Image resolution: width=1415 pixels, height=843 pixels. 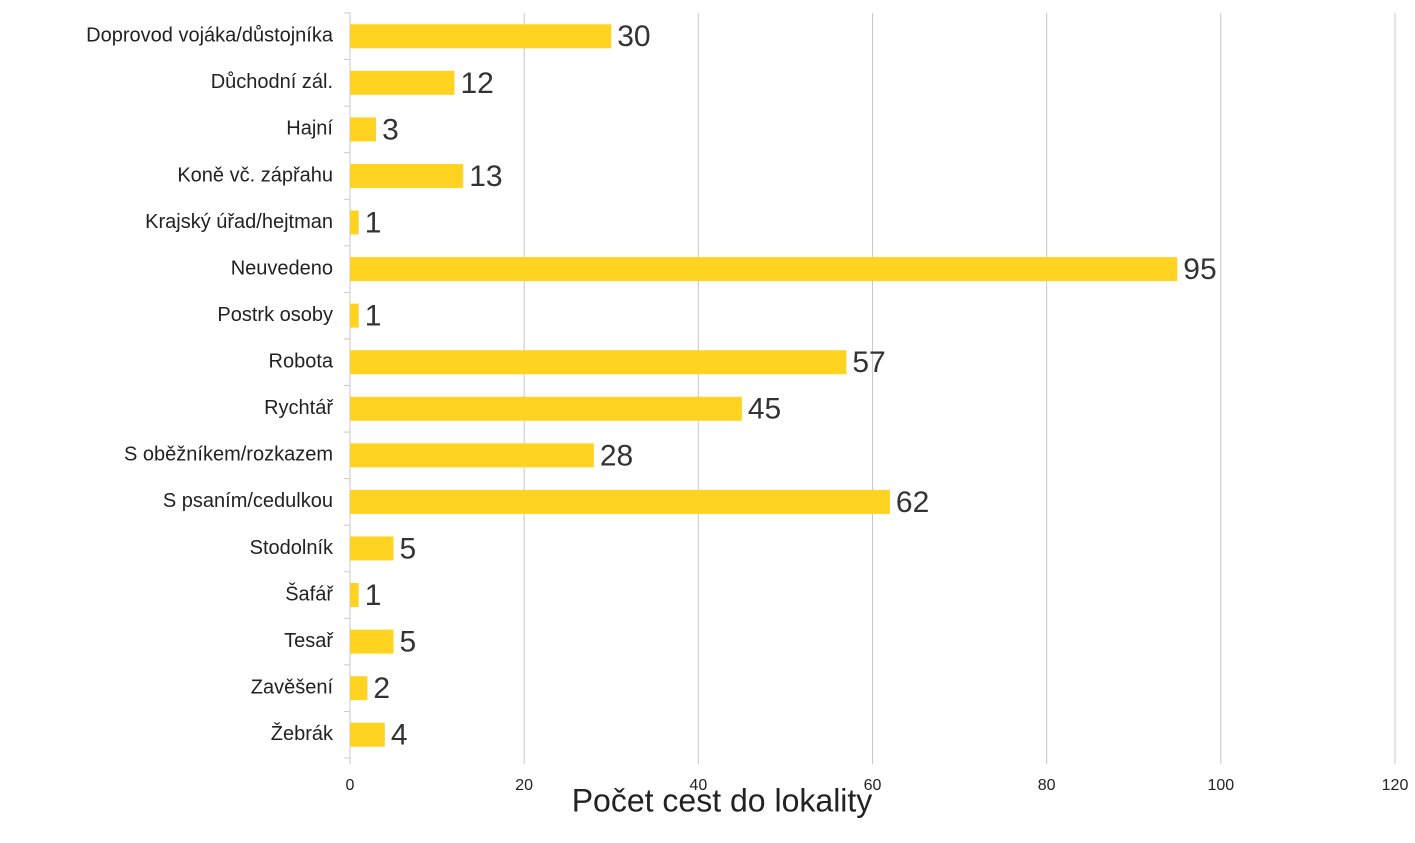 What do you see at coordinates (477, 83) in the screenshot?
I see `data-label: 12` at bounding box center [477, 83].